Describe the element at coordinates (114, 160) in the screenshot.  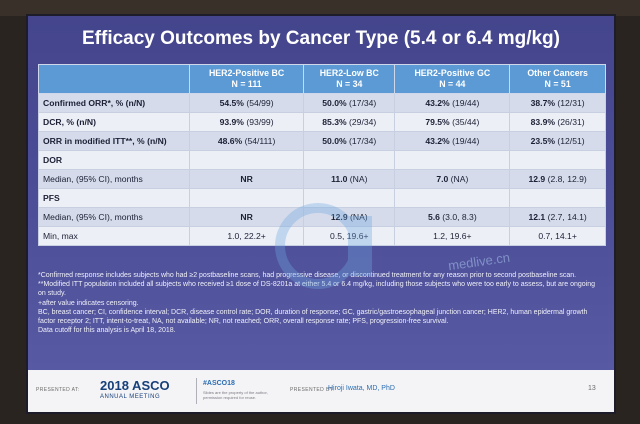
I see `row-label: DOR` at that location.